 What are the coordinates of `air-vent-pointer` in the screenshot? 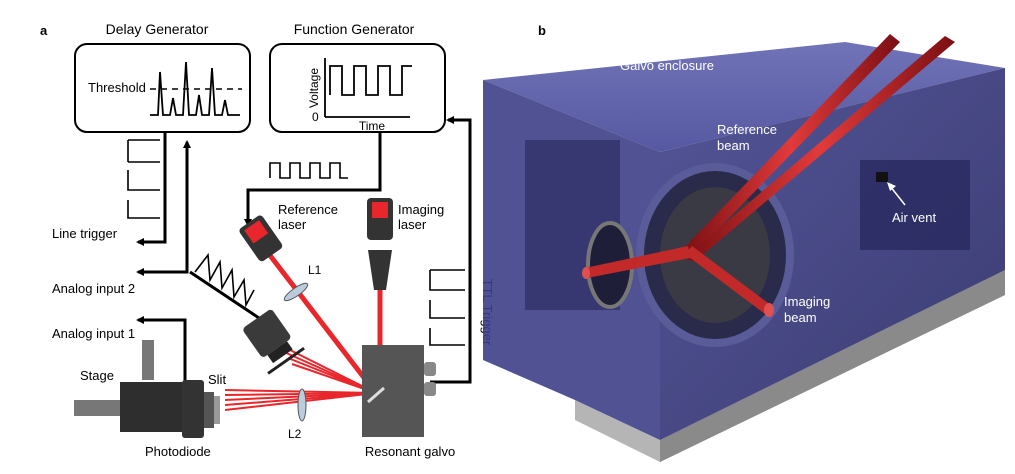 It's located at (897, 195).